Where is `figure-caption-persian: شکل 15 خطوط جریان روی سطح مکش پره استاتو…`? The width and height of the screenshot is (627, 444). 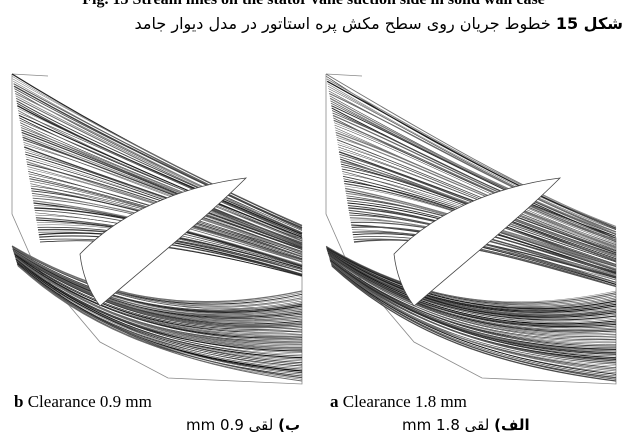 figure-caption-persian: شکل 15 خطوط جریان روی سطح مکش پره استاتو… is located at coordinates (379, 23).